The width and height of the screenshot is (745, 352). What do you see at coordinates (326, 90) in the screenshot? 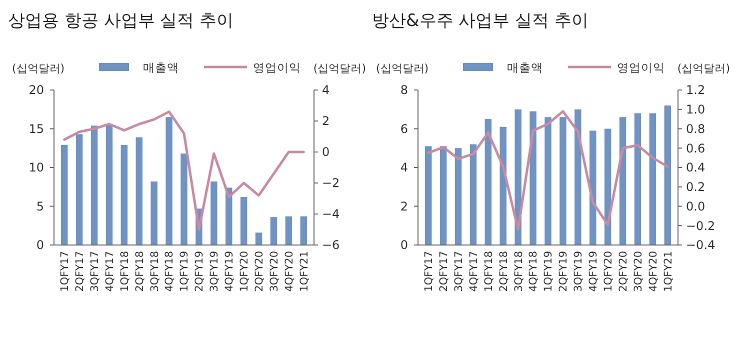
I see `y2-tick-label: 4` at bounding box center [326, 90].